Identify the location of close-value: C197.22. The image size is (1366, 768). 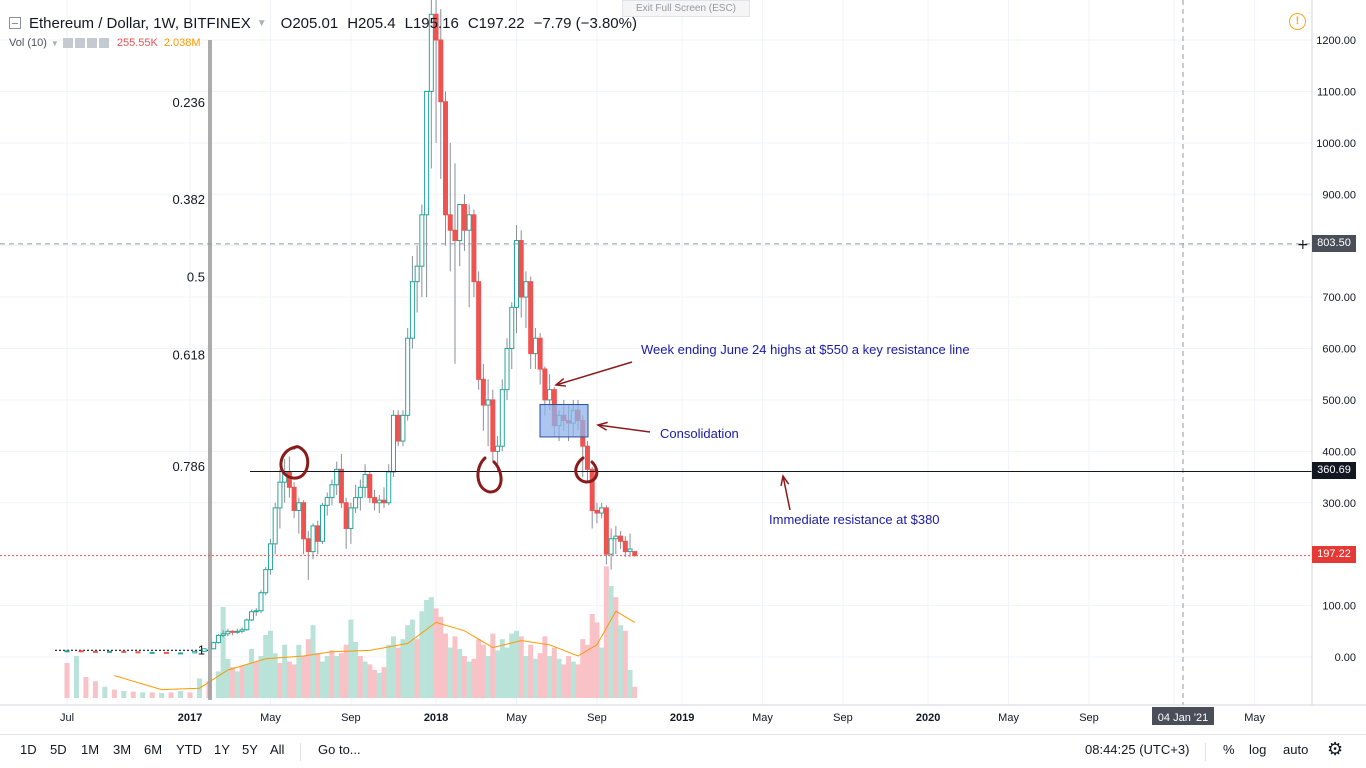
(496, 23).